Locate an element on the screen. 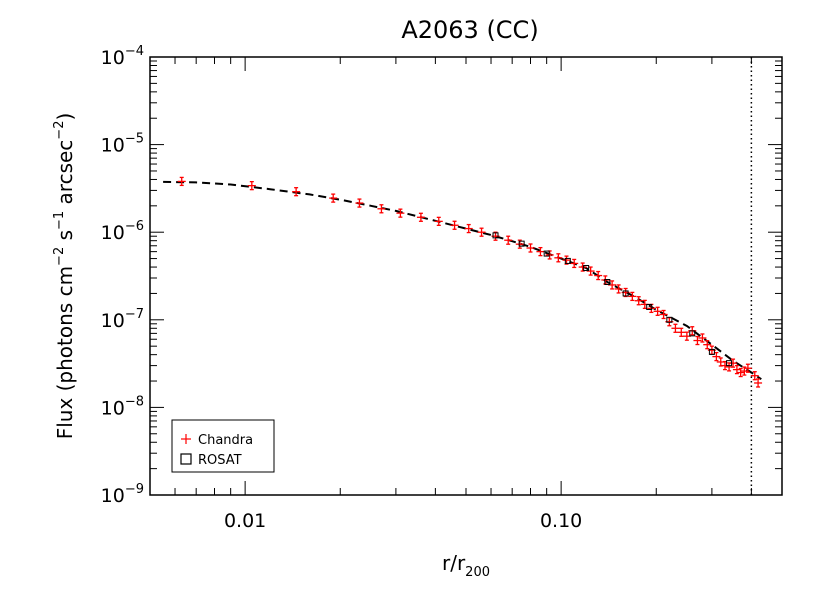 The height and width of the screenshot is (593, 830). x-axis-label-main: r/r is located at coordinates (454, 563).